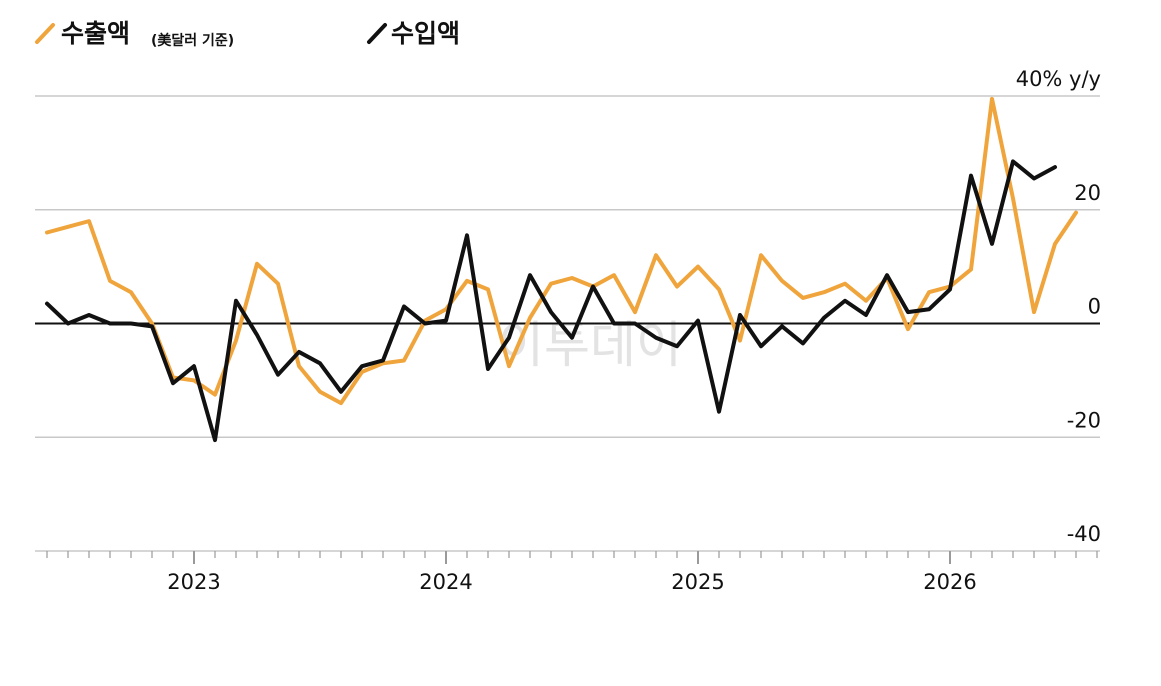  Describe the element at coordinates (1058, 306) in the screenshot. I see `y-tick-labels: 40% y/y 20 0 -20 -40` at that location.